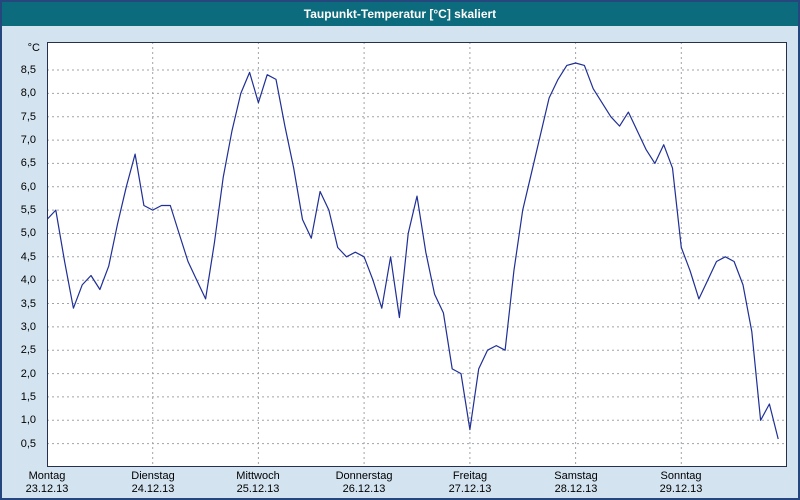 The width and height of the screenshot is (800, 500). What do you see at coordinates (258, 489) in the screenshot?
I see `x-day-date: 25.12.13` at bounding box center [258, 489].